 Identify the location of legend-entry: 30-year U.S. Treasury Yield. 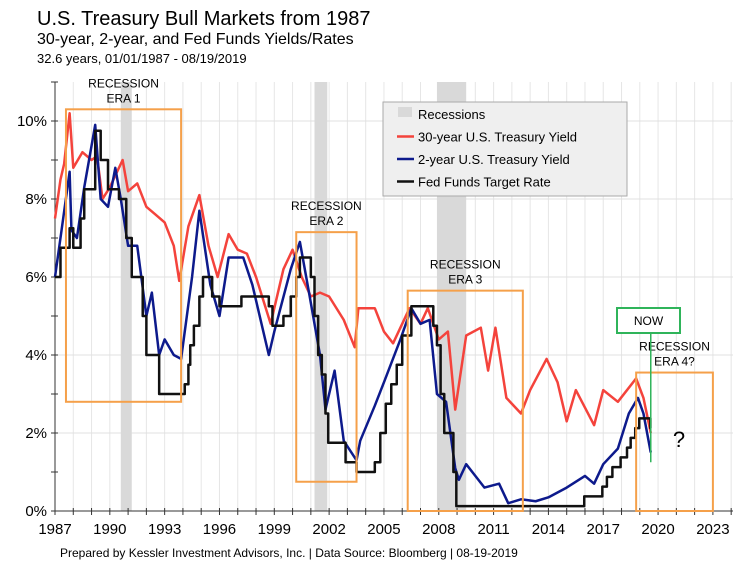
(497, 137).